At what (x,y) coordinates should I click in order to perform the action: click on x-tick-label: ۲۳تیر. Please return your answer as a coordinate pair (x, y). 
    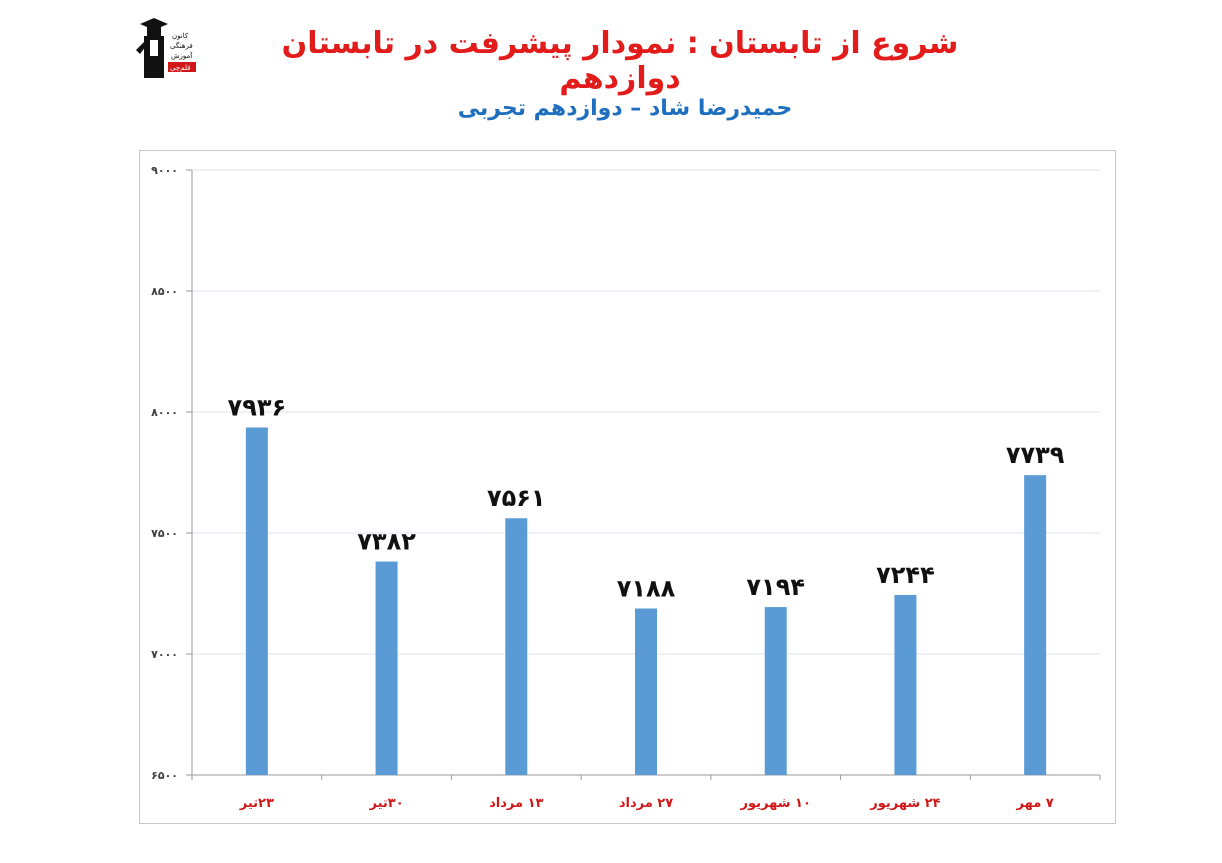
    Looking at the image, I should click on (256, 803).